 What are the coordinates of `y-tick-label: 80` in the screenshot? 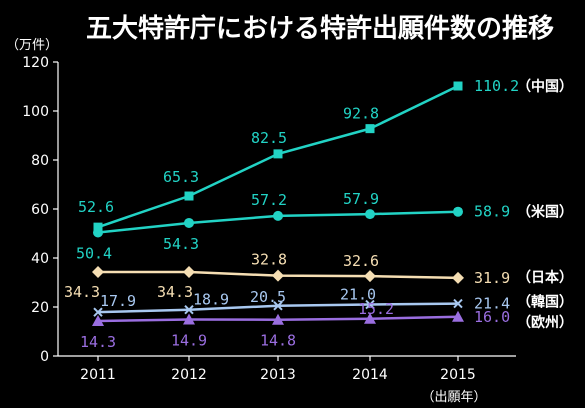 It's located at (40, 161).